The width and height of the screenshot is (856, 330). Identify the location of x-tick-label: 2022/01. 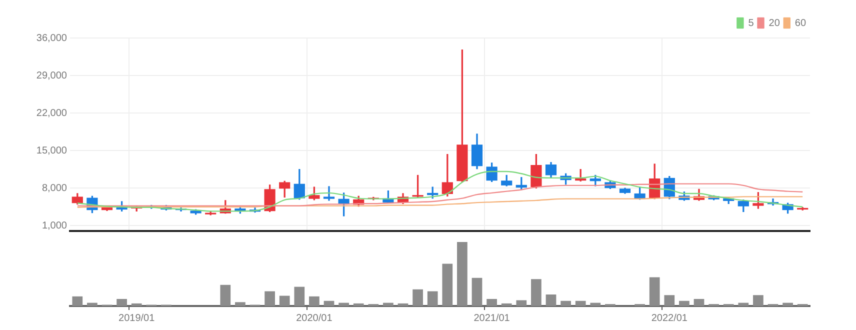
(669, 318).